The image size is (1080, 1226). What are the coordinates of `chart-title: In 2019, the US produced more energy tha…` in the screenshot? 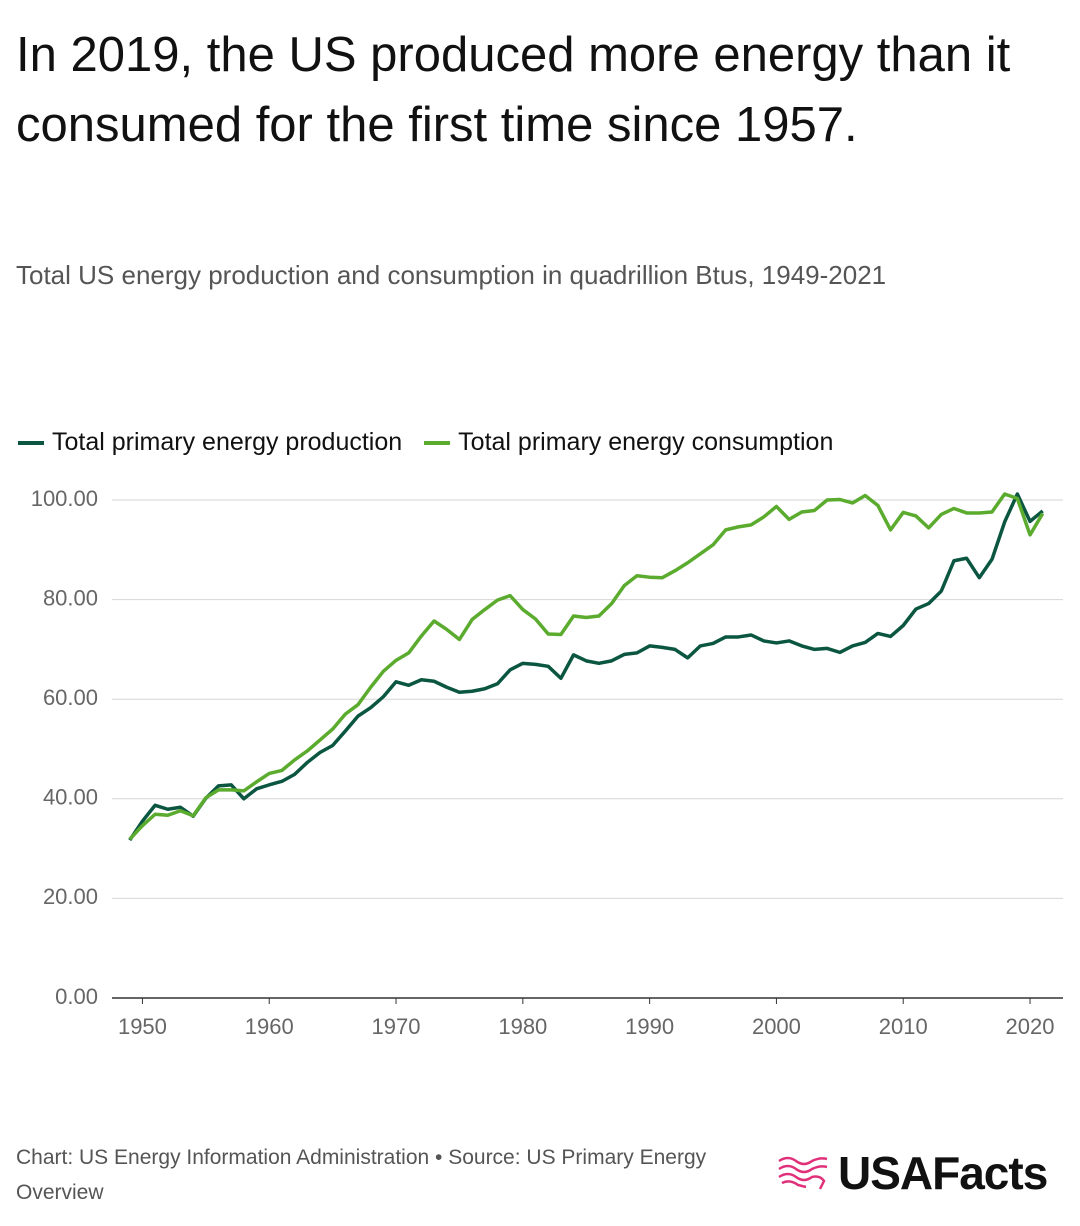 It's located at (513, 90).